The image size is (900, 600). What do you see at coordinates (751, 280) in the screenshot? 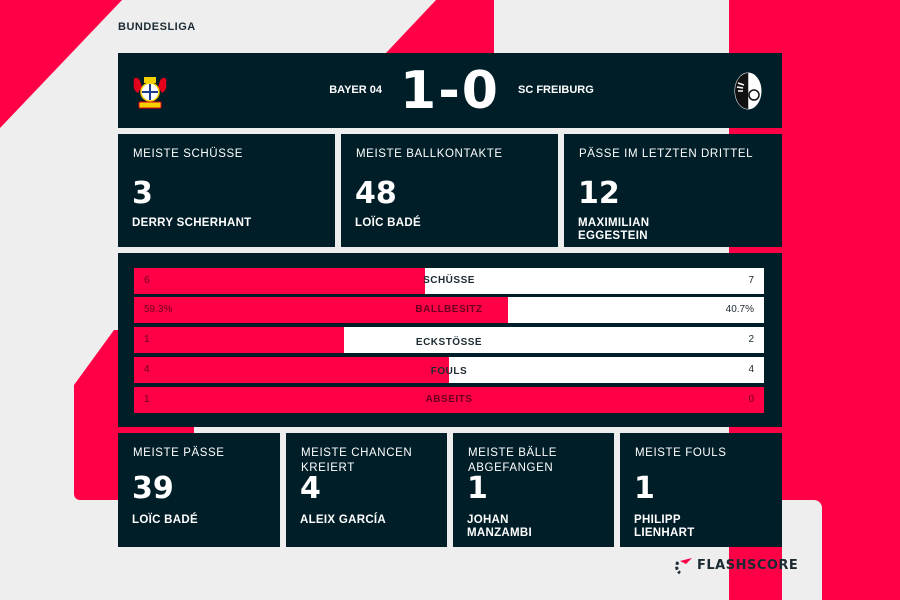
I see `away-value: 7` at bounding box center [751, 280].